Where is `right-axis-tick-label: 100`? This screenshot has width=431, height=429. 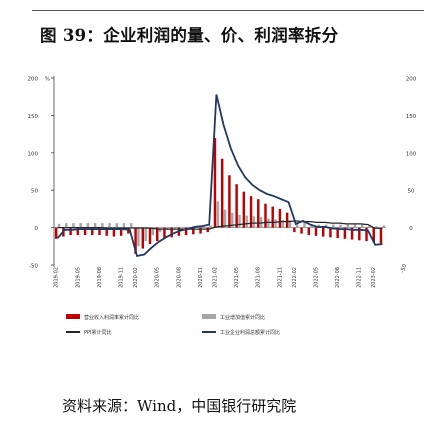
right-axis-tick-label: 100 is located at coordinates (411, 154).